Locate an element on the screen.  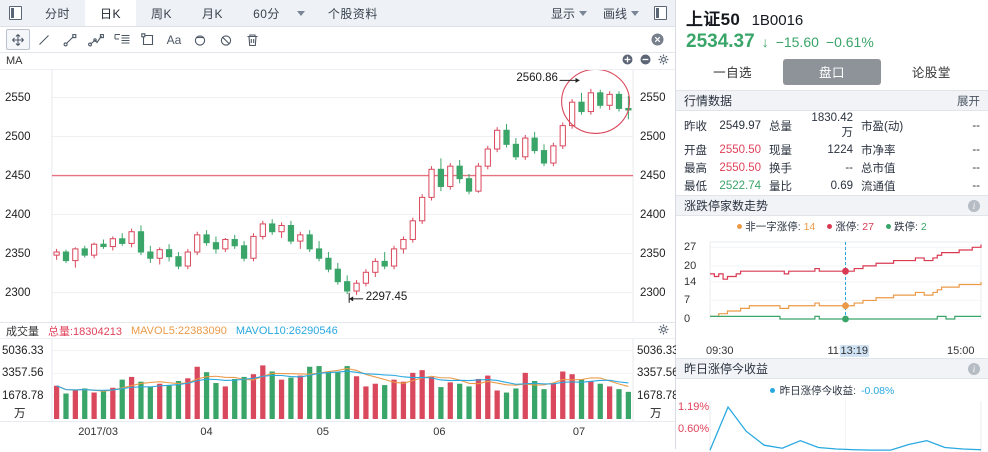
yield-section-header: 昨日涨停今收益 i is located at coordinates (832, 368).